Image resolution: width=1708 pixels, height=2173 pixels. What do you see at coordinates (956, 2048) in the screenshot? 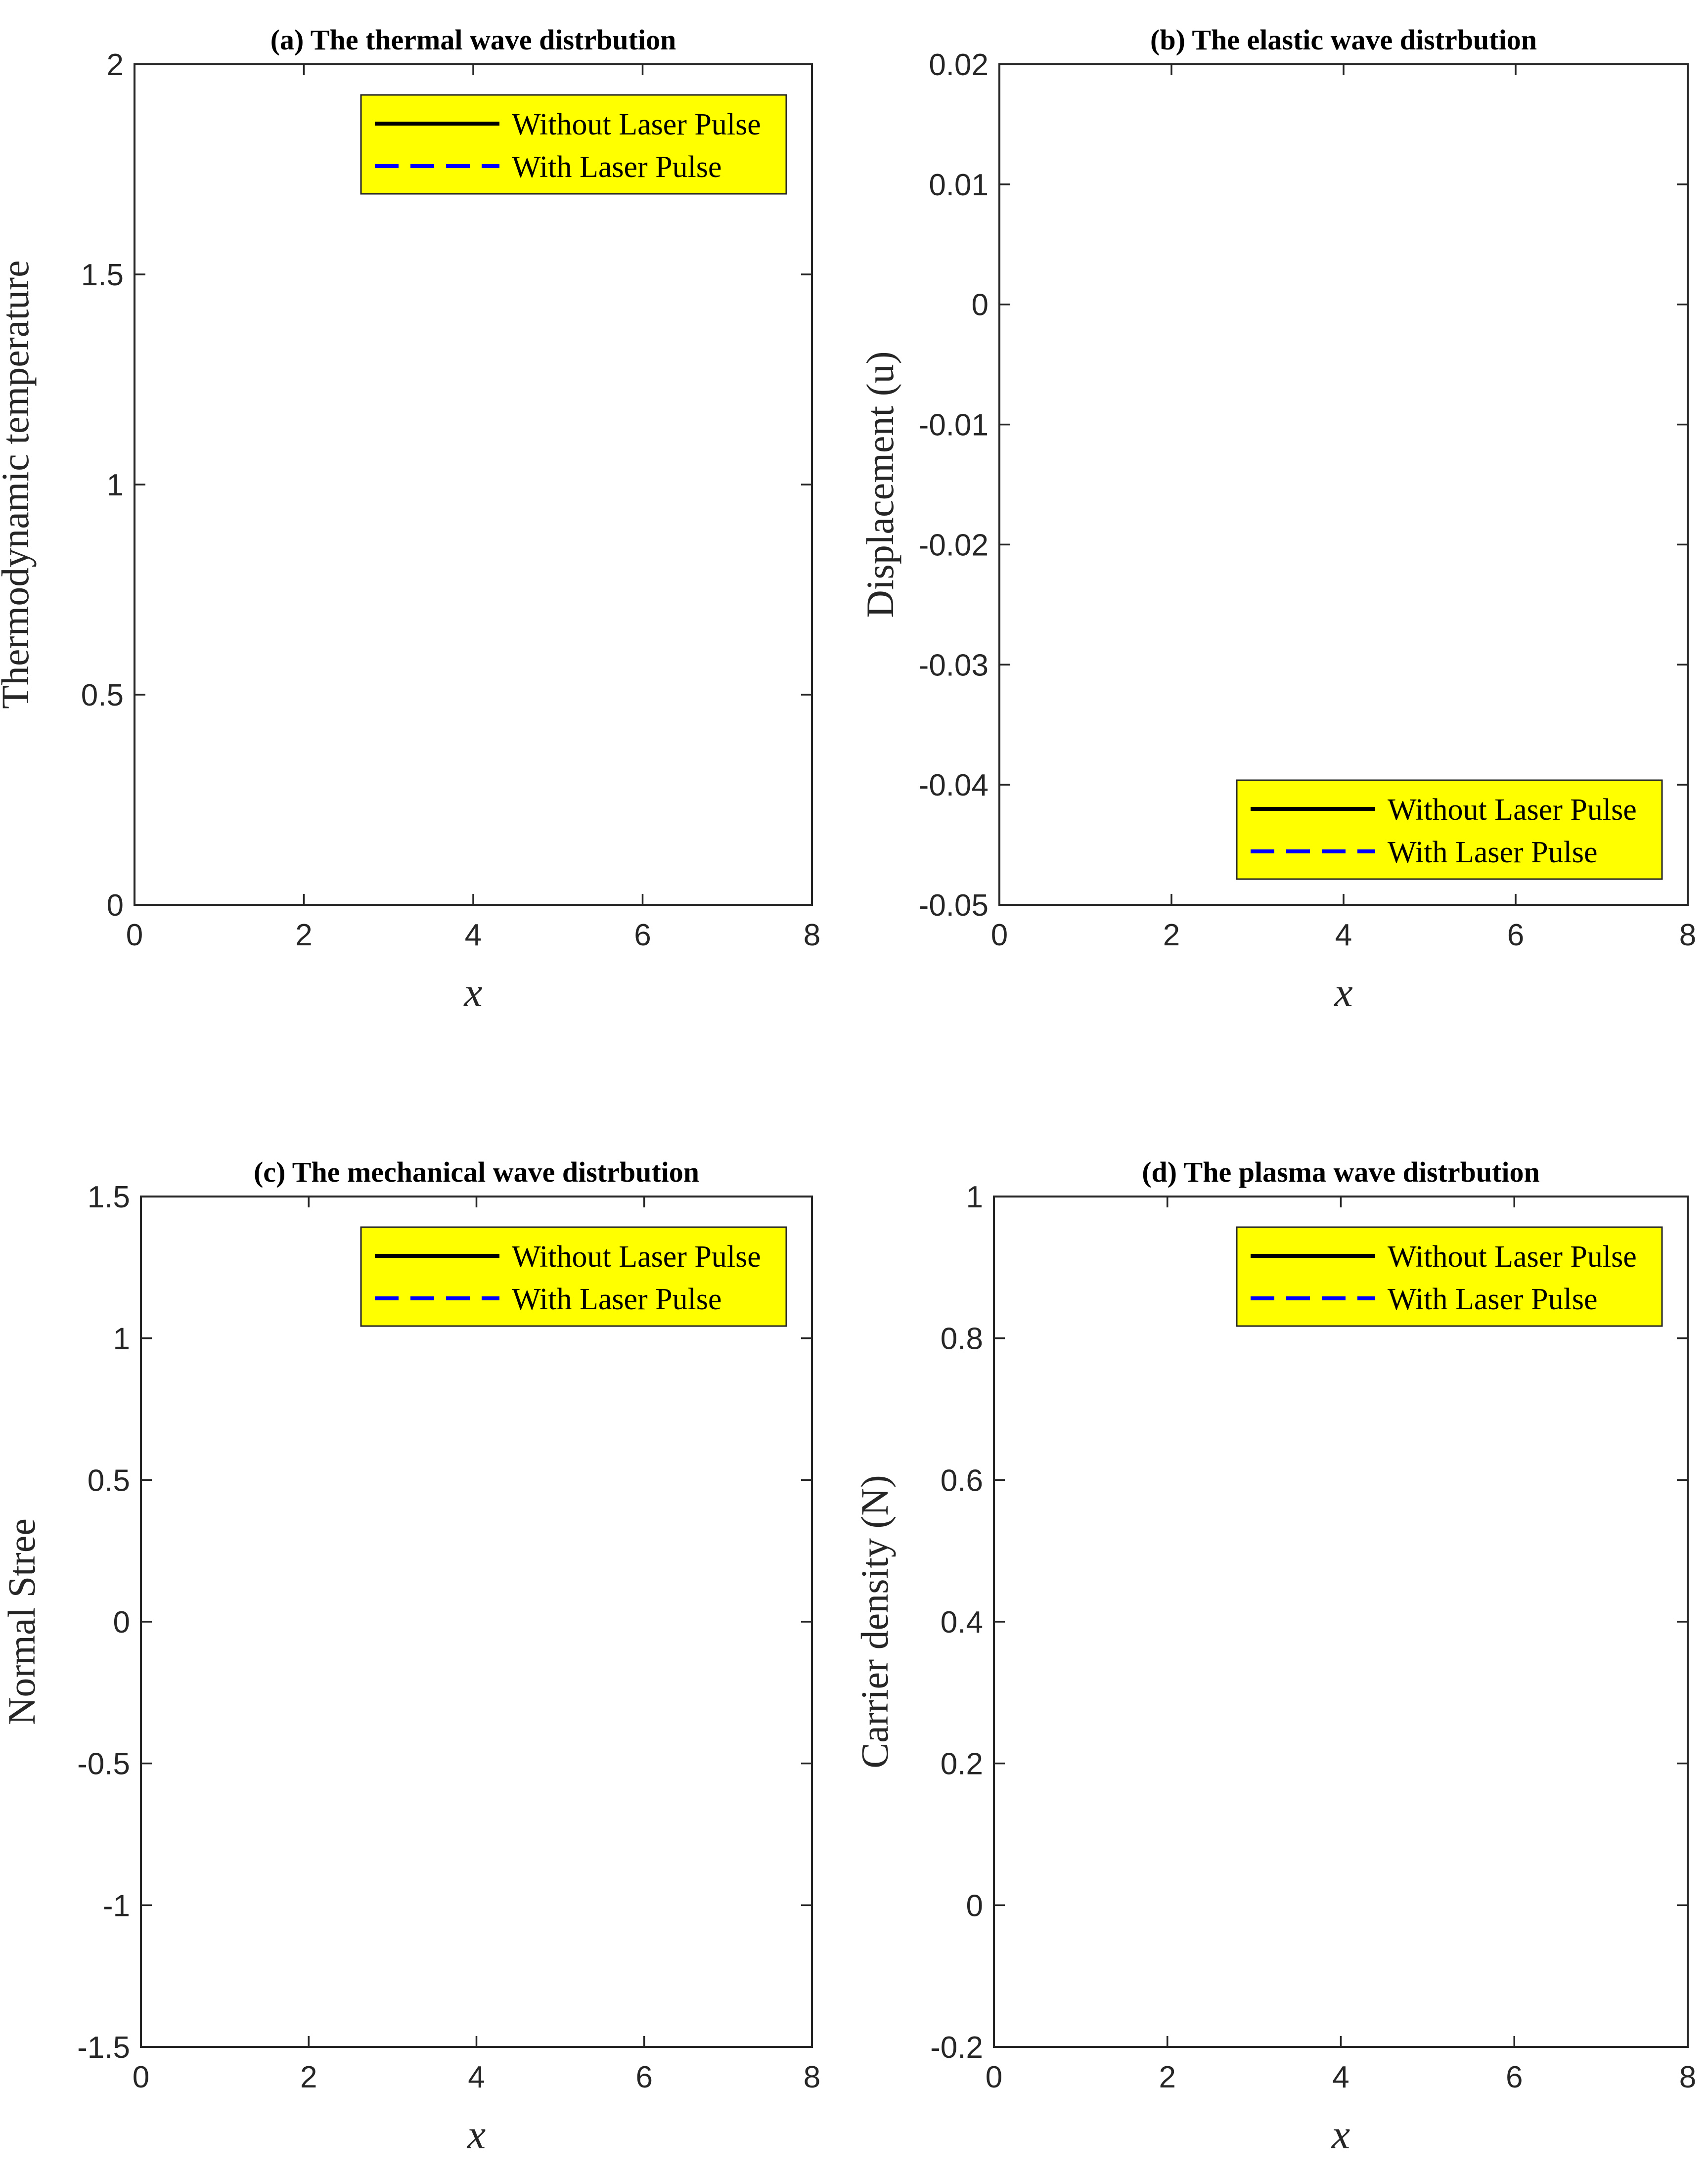
I see `y-tick-label: -0.2` at bounding box center [956, 2048].